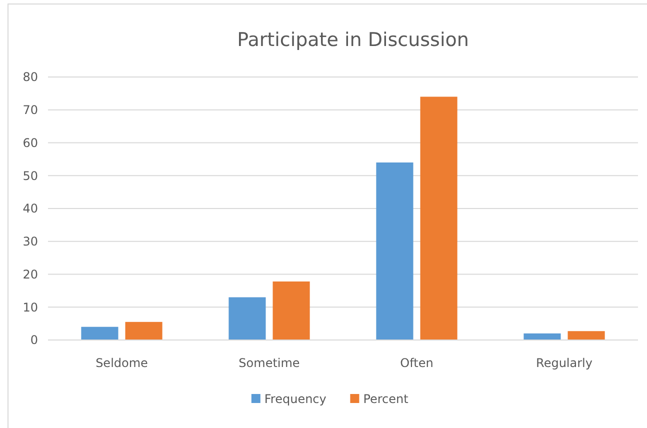  What do you see at coordinates (30, 77) in the screenshot?
I see `y-tick-label: 80` at bounding box center [30, 77].